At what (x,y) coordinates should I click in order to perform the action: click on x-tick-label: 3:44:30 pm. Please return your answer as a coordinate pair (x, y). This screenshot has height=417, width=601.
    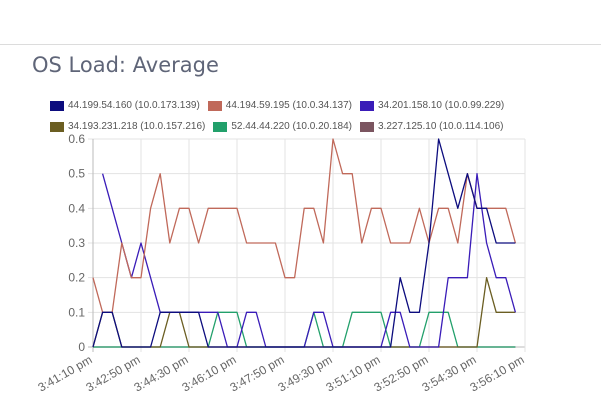
    Looking at the image, I should click on (160, 373).